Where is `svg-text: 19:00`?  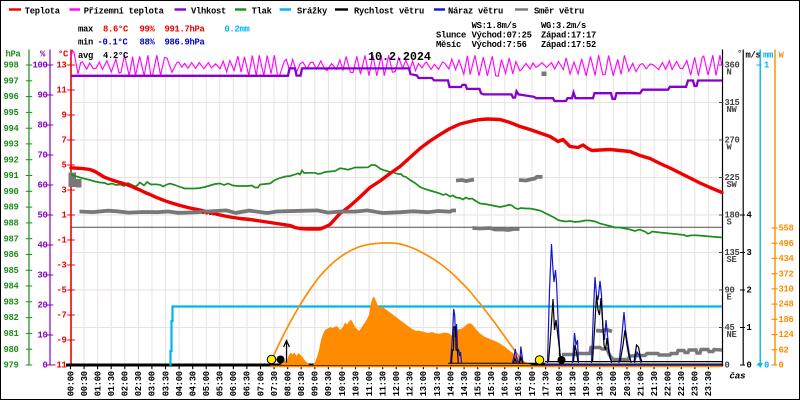 svg-text: 19:00 is located at coordinates (587, 383).